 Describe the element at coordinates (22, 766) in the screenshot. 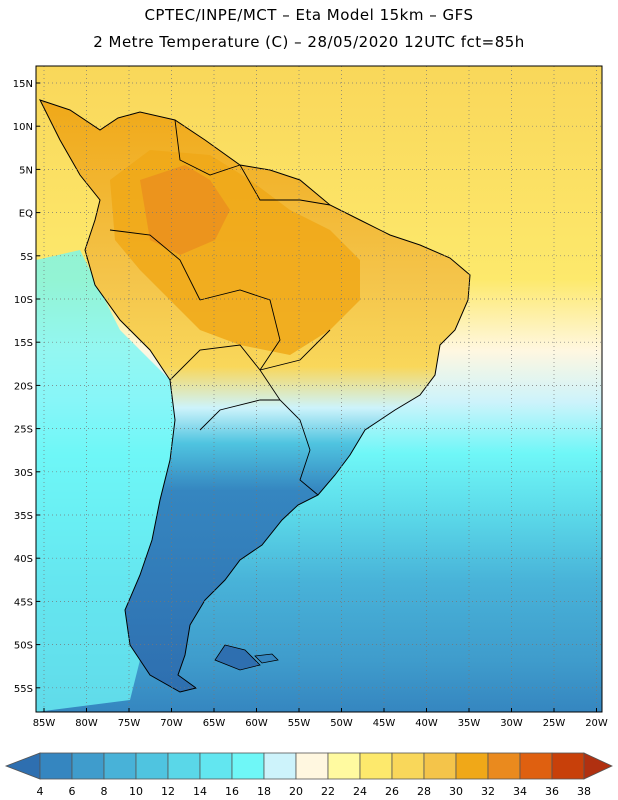

I see `legend-arrow-low` at that location.